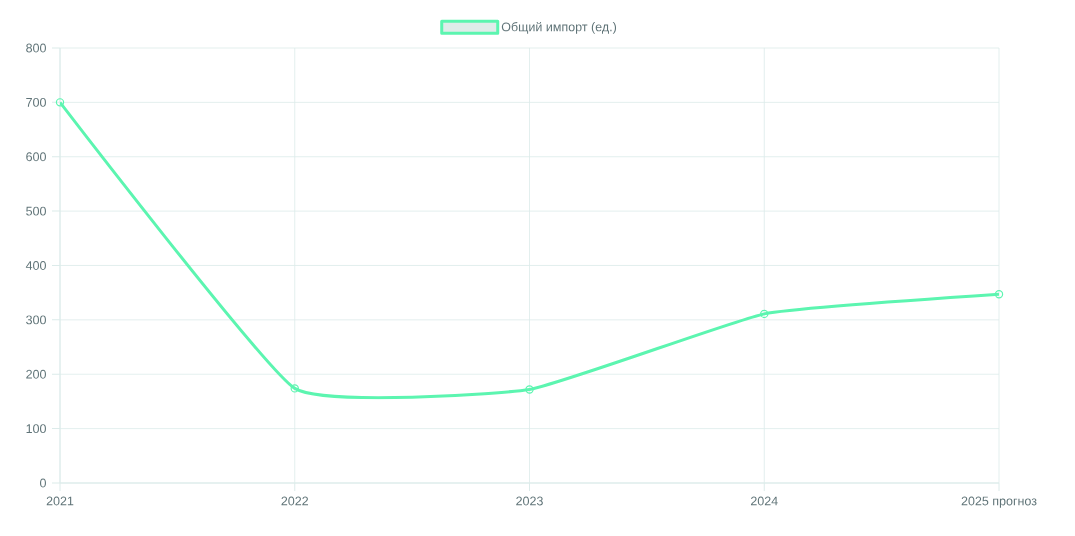 The width and height of the screenshot is (1075, 536). What do you see at coordinates (295, 501) in the screenshot?
I see `x-tick-label: 2022` at bounding box center [295, 501].